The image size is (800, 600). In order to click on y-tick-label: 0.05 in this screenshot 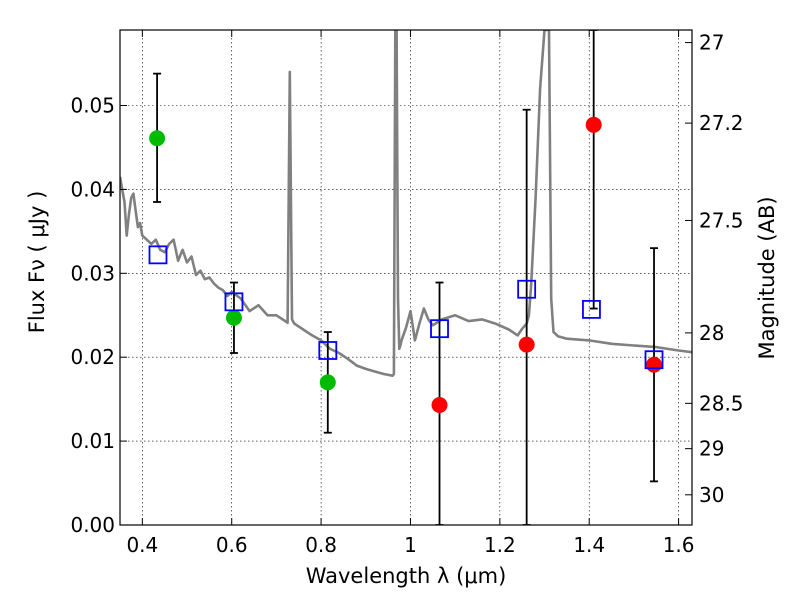, I will do `click(92, 106)`.